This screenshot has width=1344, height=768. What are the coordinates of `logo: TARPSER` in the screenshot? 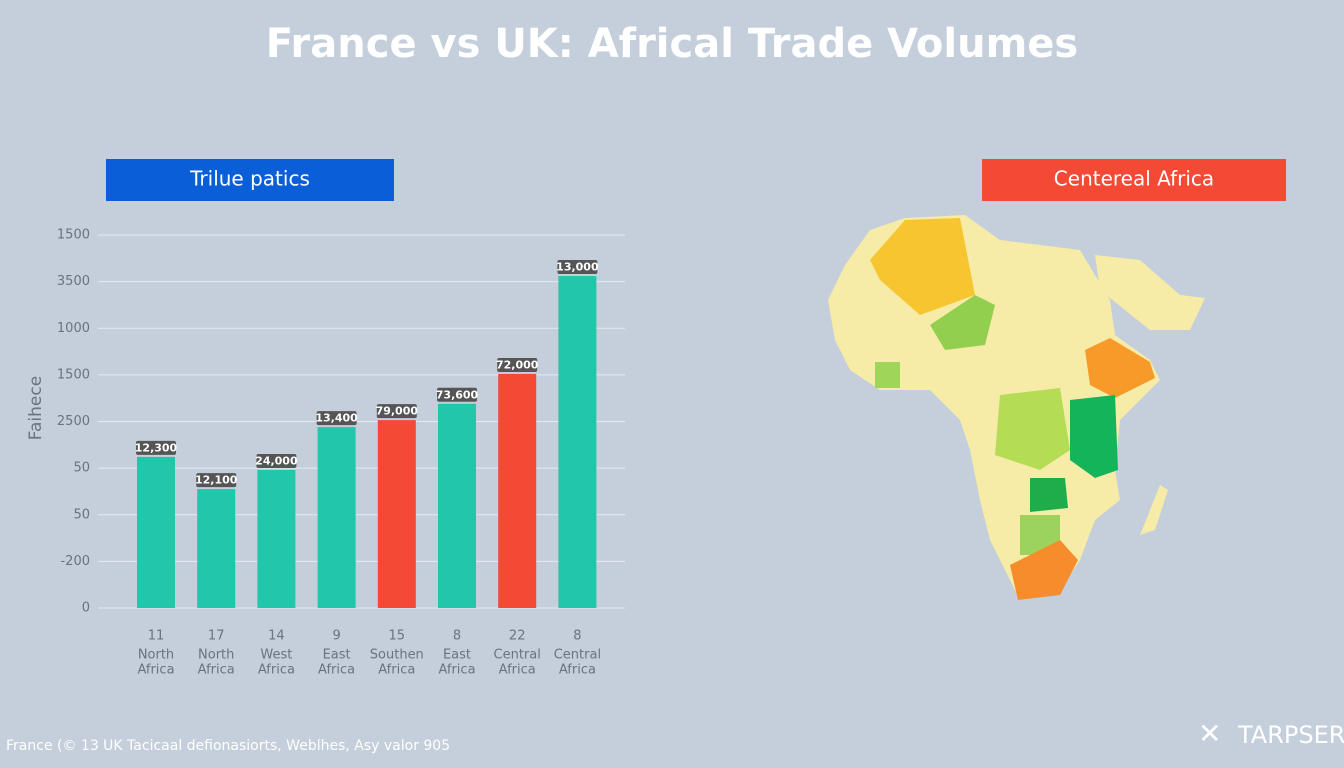 It's located at (1290, 735).